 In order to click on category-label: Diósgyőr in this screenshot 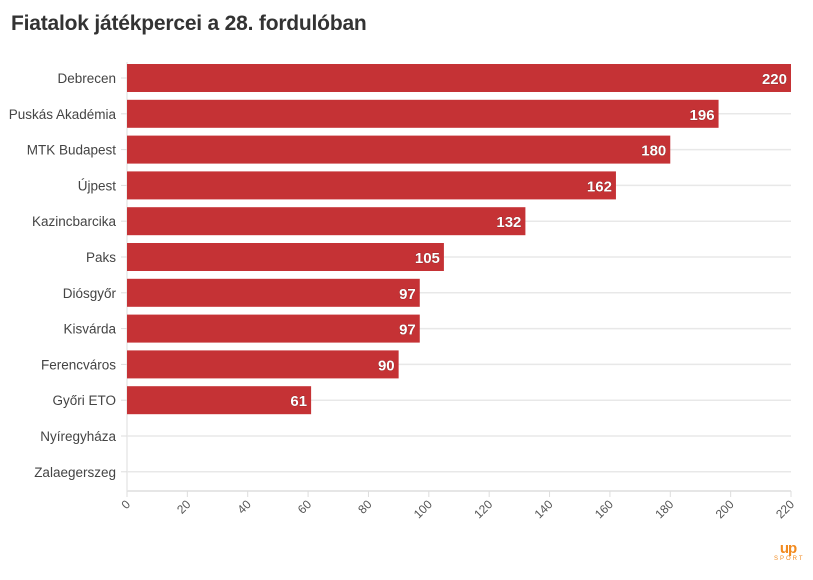, I will do `click(90, 293)`.